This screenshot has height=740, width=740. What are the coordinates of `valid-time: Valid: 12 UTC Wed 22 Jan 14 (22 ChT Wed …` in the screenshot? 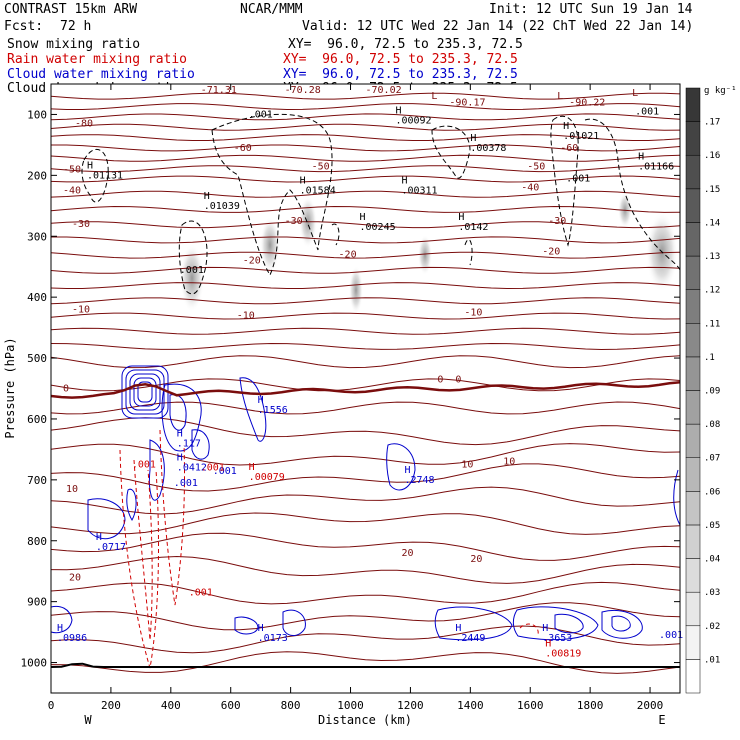 It's located at (498, 26).